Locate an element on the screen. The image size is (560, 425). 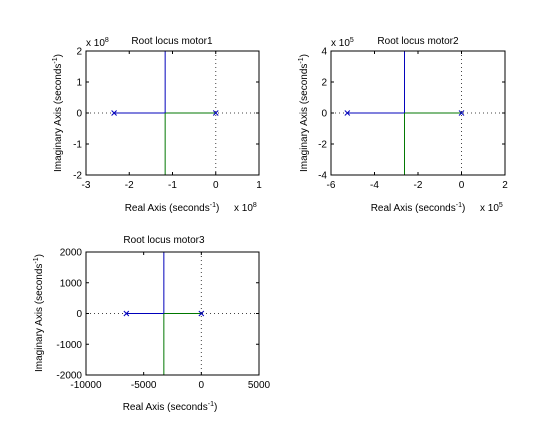
x-tick-label: 1 is located at coordinates (259, 185).